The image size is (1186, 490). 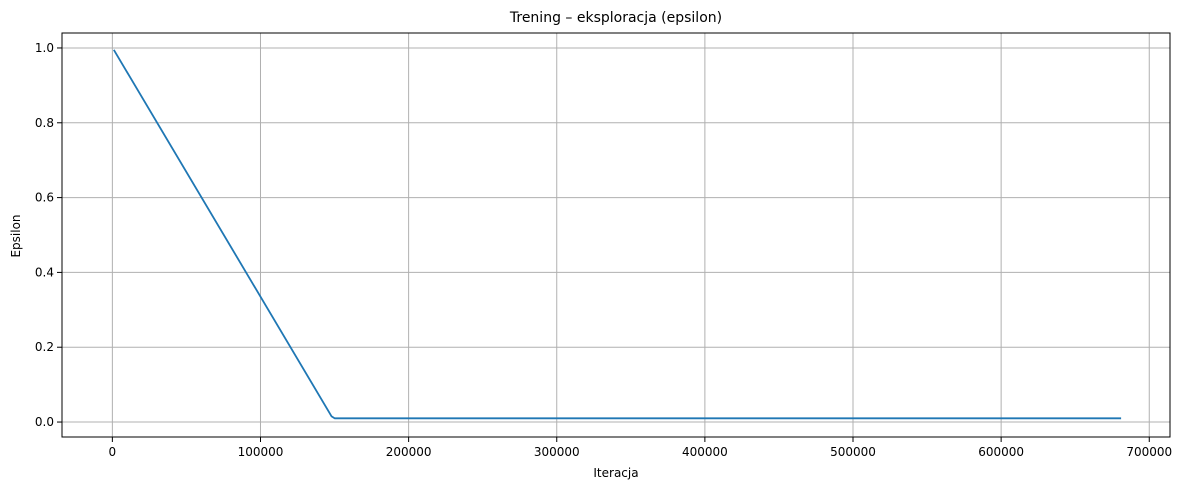 I want to click on x-tick-label: 500000, so click(x=853, y=452).